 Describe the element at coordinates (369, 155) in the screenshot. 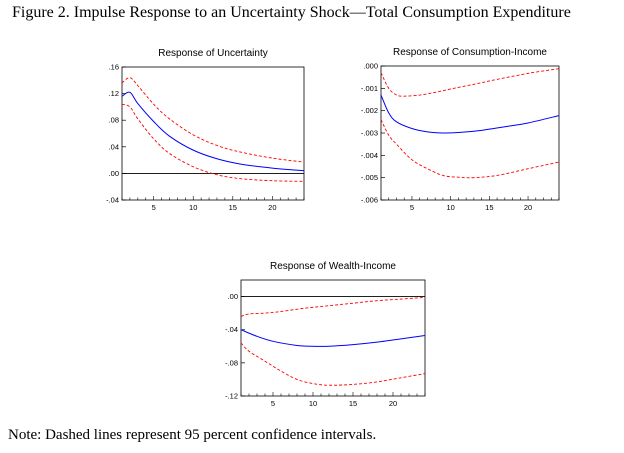

I see `y-tick-label: -.004` at that location.